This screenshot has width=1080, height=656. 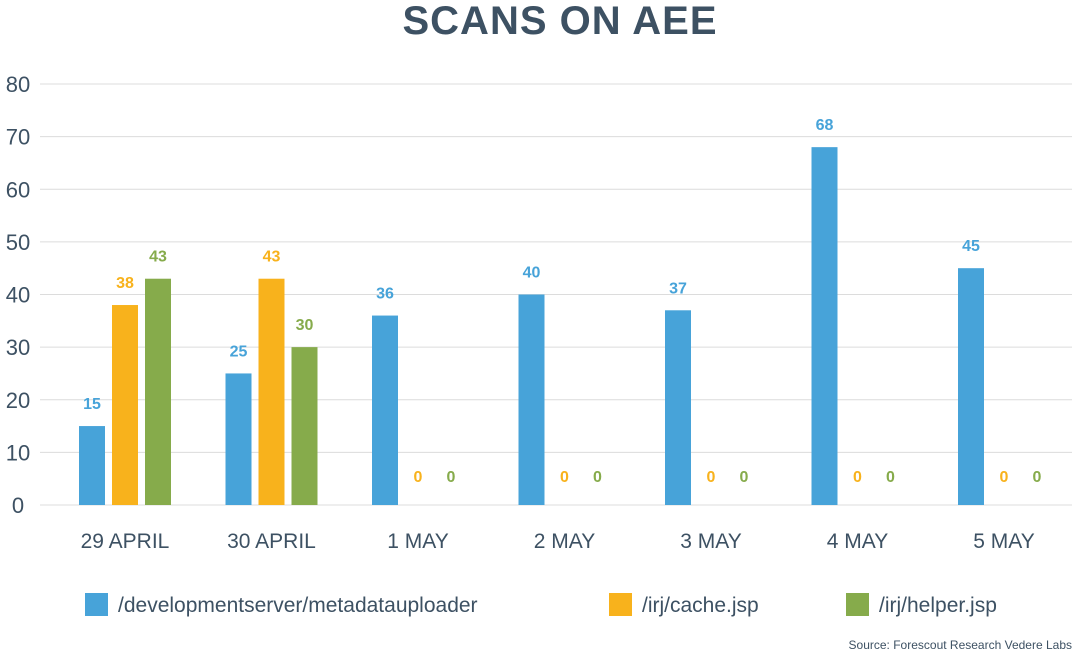 What do you see at coordinates (305, 325) in the screenshot?
I see `data-label: 30` at bounding box center [305, 325].